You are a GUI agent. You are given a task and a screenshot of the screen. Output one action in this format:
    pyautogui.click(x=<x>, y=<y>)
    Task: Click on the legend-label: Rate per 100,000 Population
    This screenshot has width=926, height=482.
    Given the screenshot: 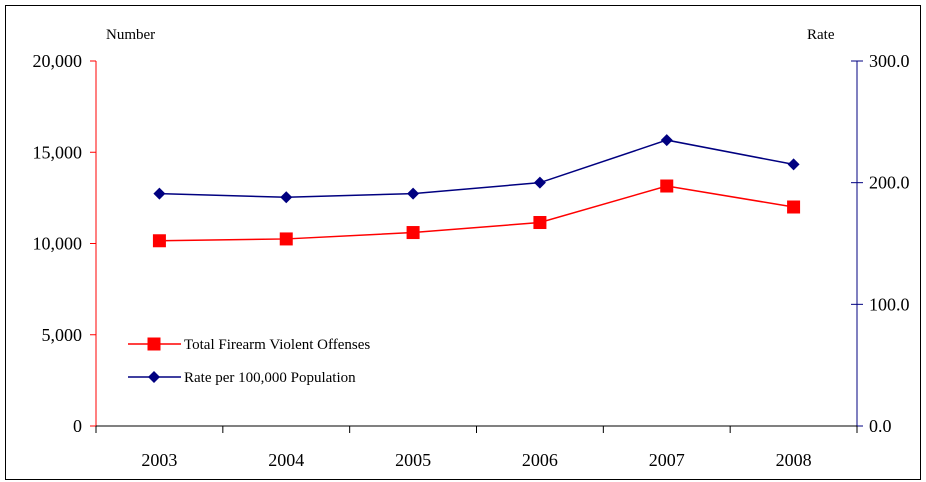 What is the action you would take?
    pyautogui.click(x=270, y=378)
    